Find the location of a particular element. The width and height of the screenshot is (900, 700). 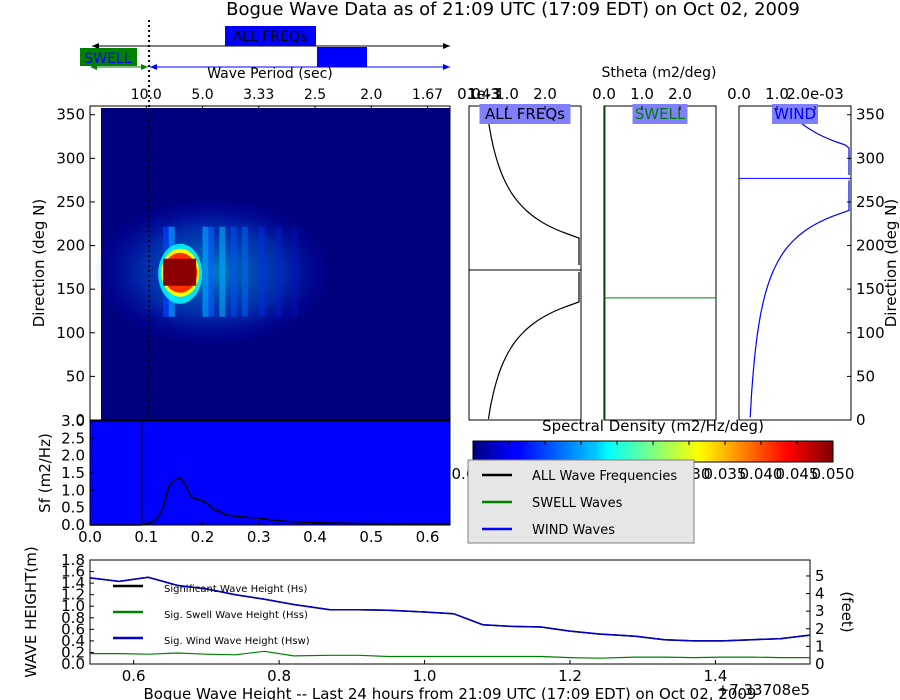

spectrum-xtick-label-2: 0.2 is located at coordinates (203, 537).